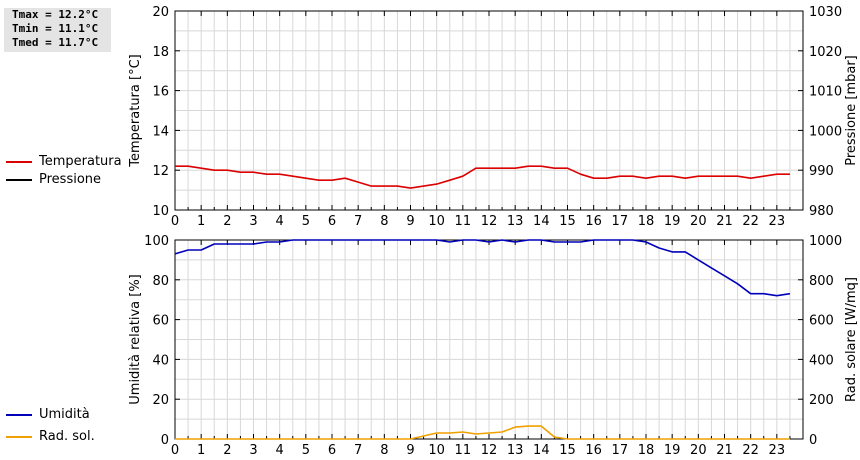 The image size is (860, 460). What do you see at coordinates (825, 12) in the screenshot?
I see `y2-tick-label: 1030` at bounding box center [825, 12].